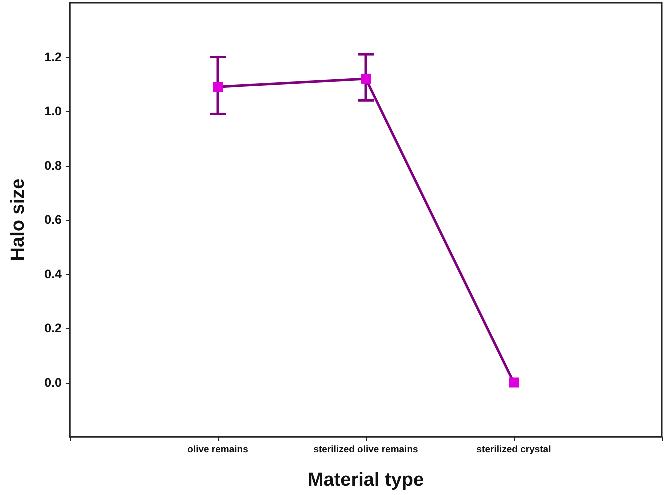 This screenshot has width=665, height=495. What do you see at coordinates (366, 450) in the screenshot?
I see `x-tick-label: sterilized olive remains` at bounding box center [366, 450].